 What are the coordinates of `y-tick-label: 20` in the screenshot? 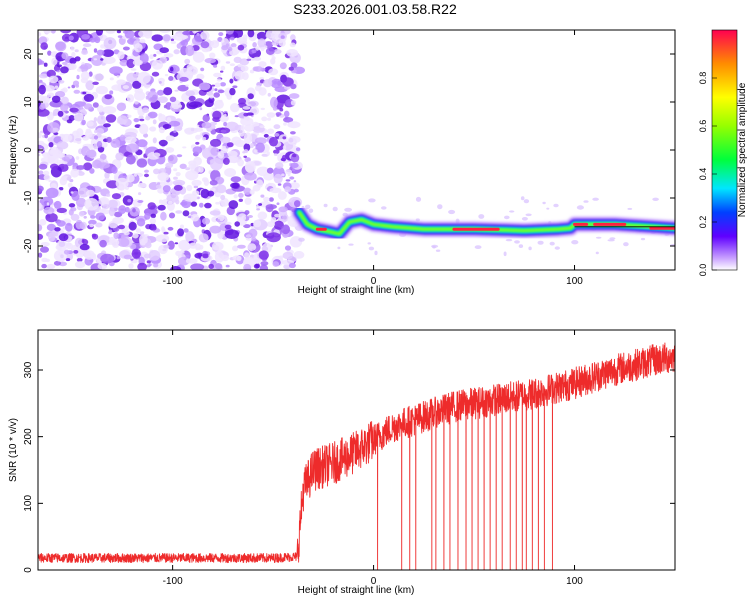 It's located at (28, 54).